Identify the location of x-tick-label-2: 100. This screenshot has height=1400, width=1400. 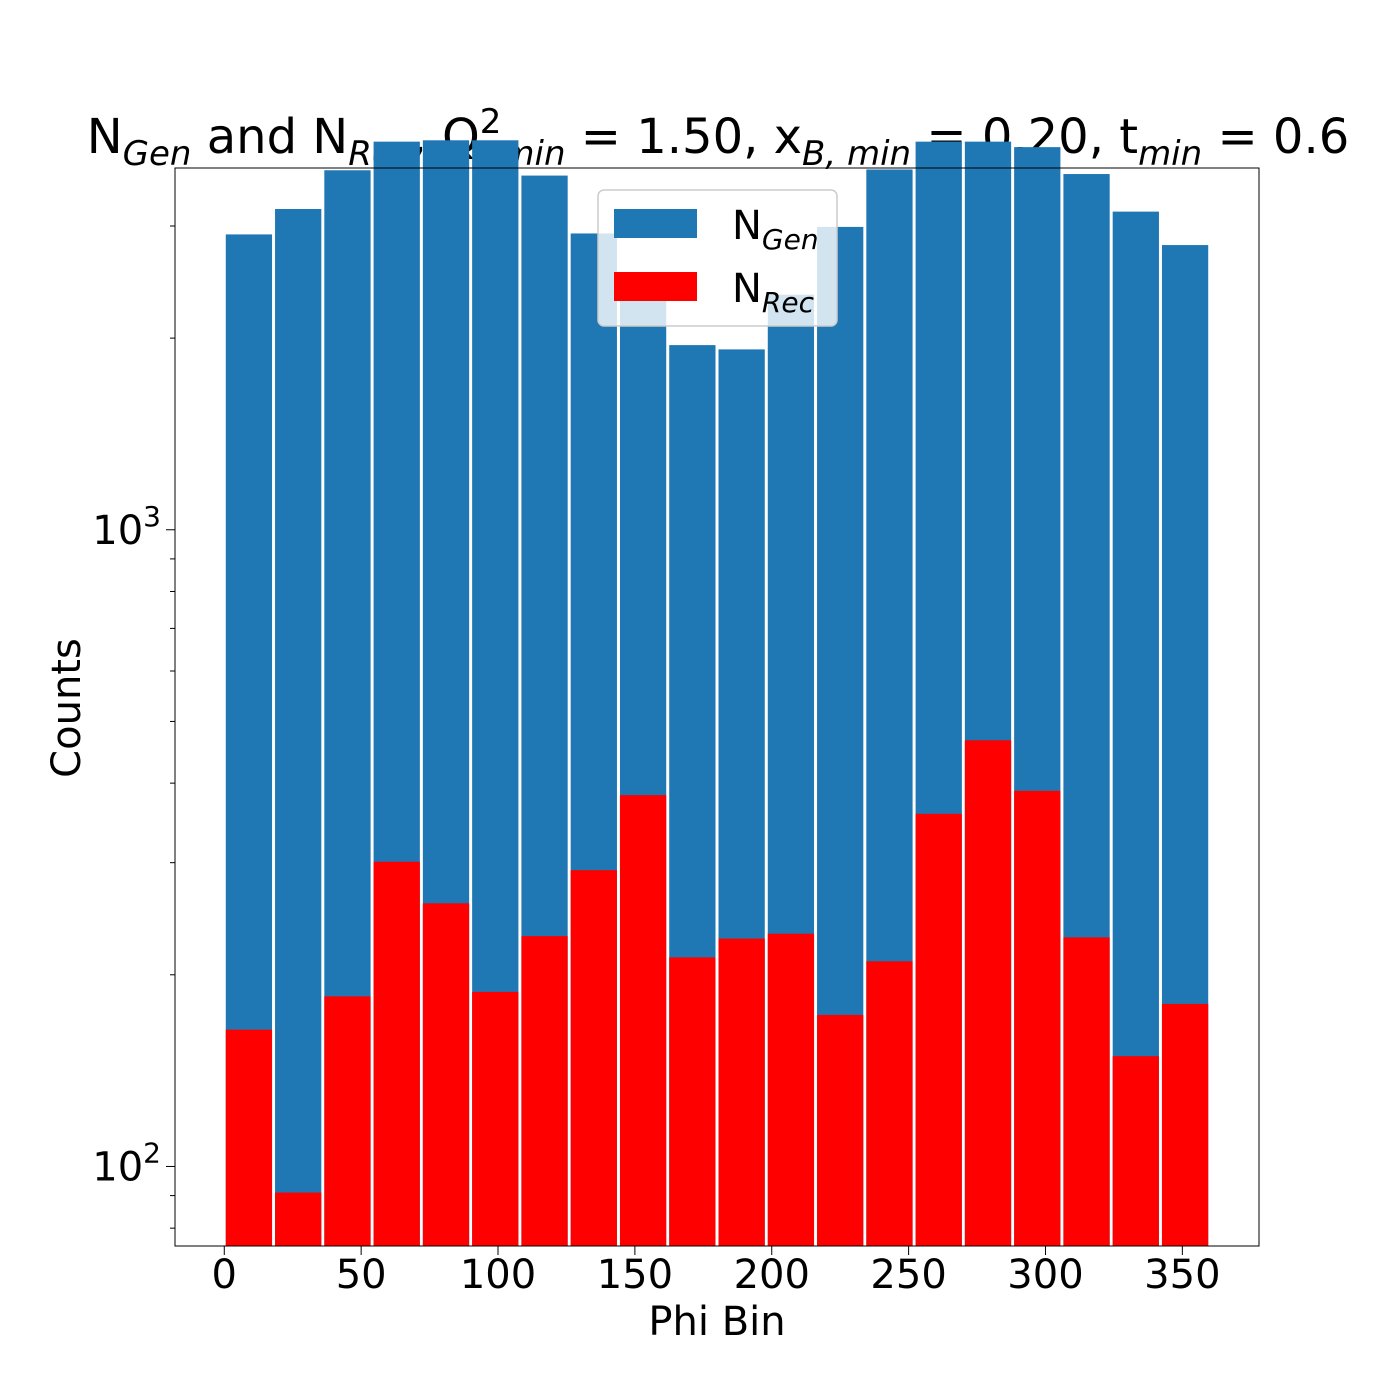
(498, 1275).